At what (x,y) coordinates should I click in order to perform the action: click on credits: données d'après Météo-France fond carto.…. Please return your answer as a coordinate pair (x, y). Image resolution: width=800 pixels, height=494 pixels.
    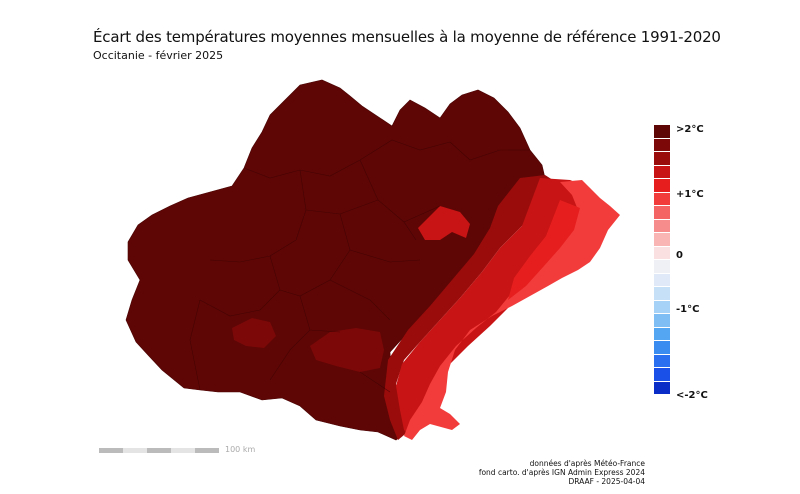
    Looking at the image, I should click on (562, 472).